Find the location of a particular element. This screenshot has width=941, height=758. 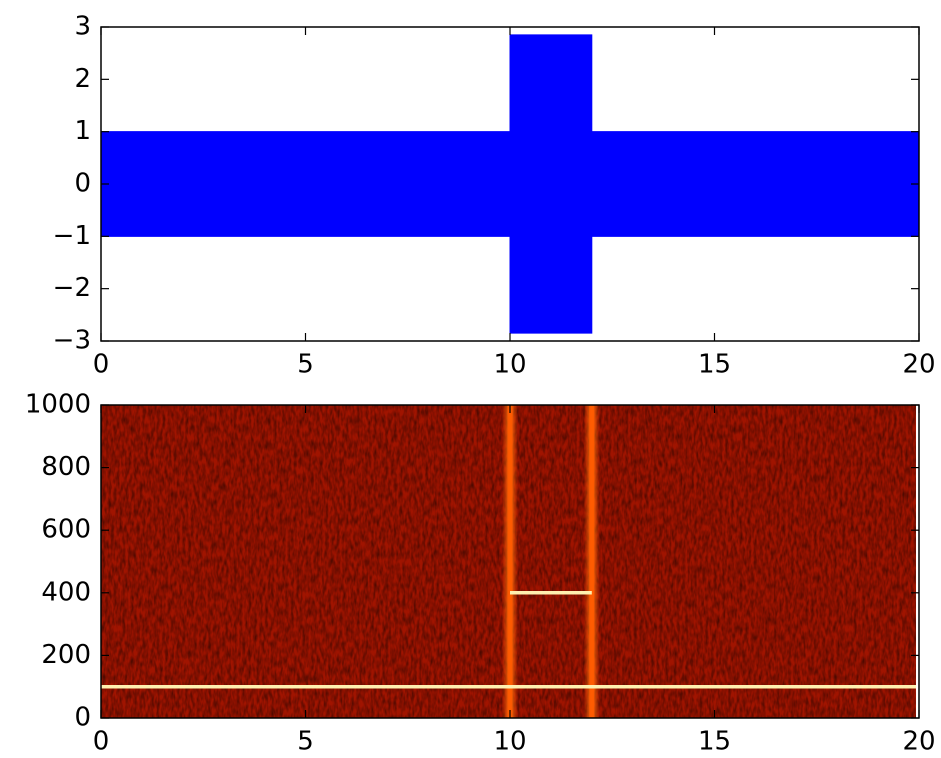

y-tick-label: 800 is located at coordinates (66, 467).